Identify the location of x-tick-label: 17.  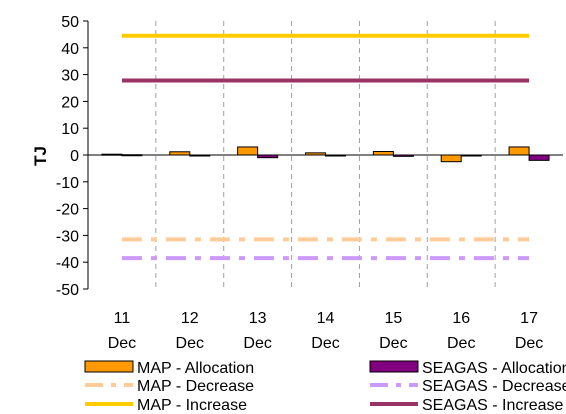
(529, 318).